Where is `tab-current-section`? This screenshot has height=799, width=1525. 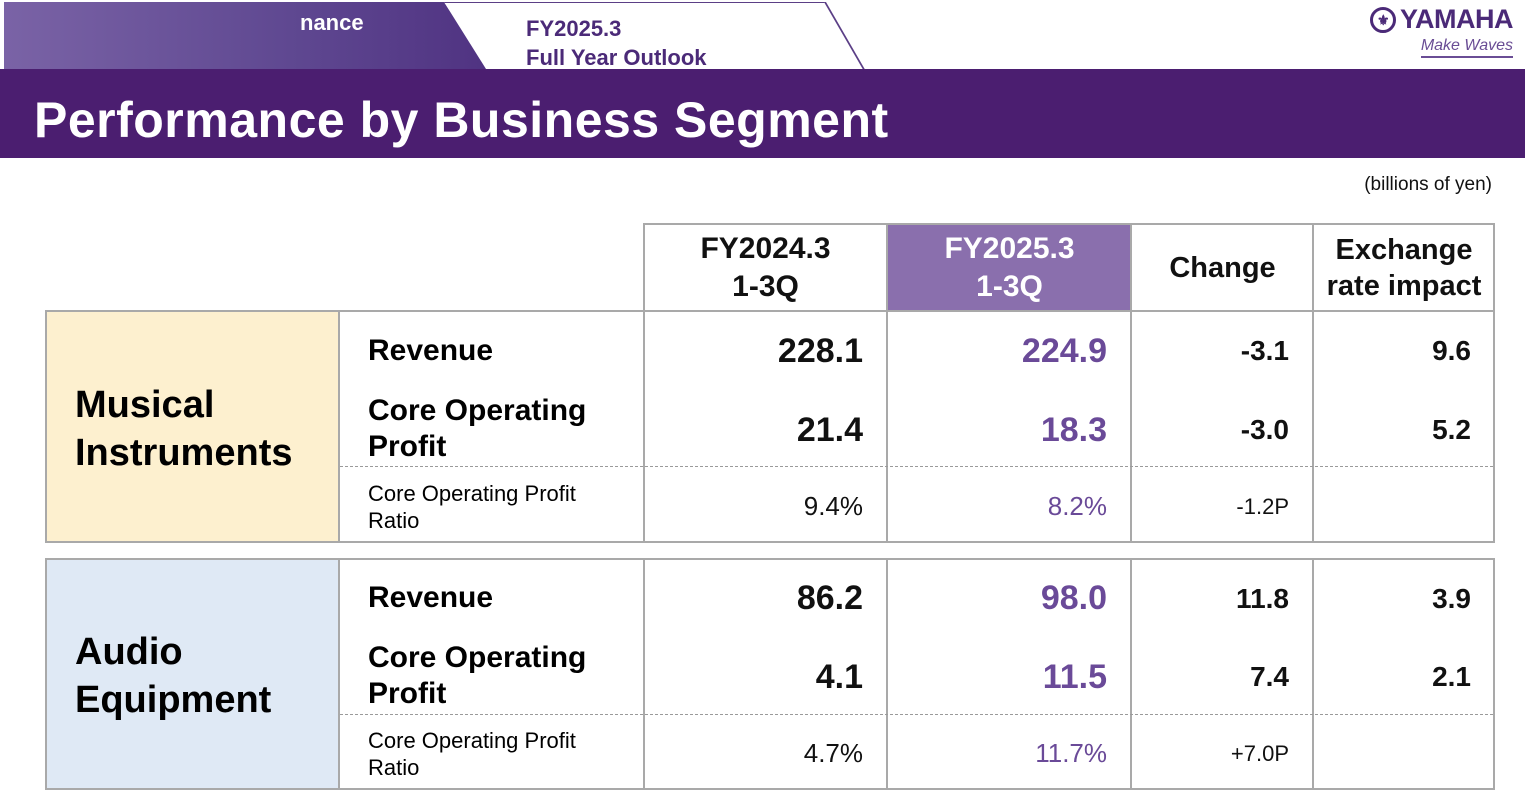
tab-current-section is located at coordinates (654, 35).